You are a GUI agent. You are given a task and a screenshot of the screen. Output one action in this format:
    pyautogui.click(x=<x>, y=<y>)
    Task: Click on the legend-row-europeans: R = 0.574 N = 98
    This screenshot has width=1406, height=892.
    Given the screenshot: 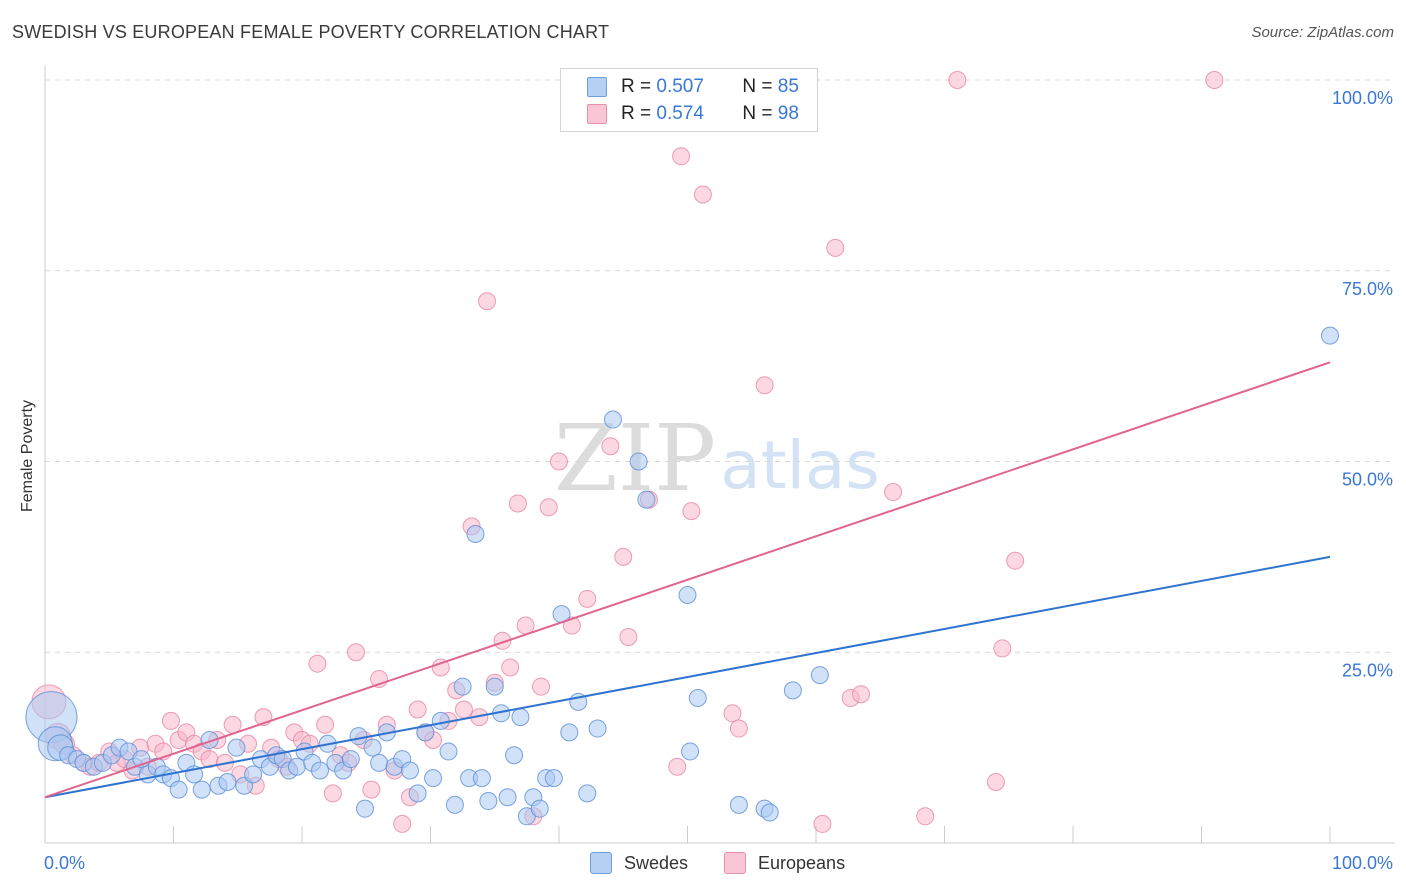 What is the action you would take?
    pyautogui.click(x=693, y=114)
    